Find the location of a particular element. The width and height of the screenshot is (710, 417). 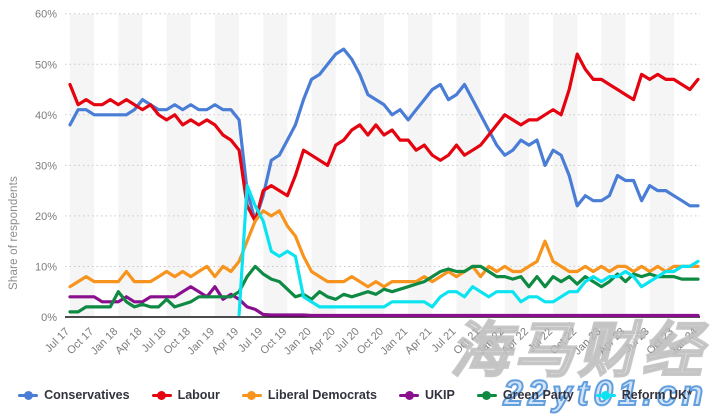

legend-item-labour: Labour is located at coordinates (185, 395).